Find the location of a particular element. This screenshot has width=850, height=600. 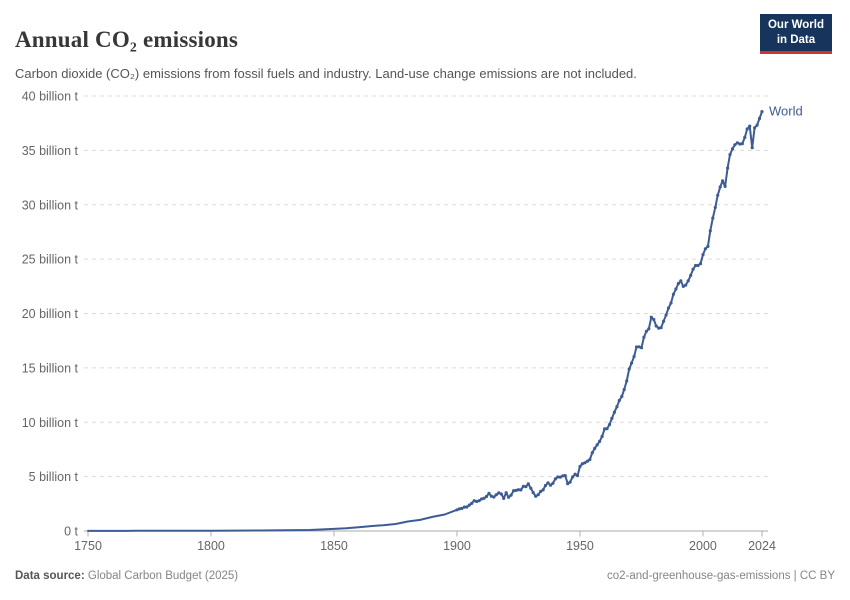

x-axis-tick-label: 1900 is located at coordinates (457, 546).